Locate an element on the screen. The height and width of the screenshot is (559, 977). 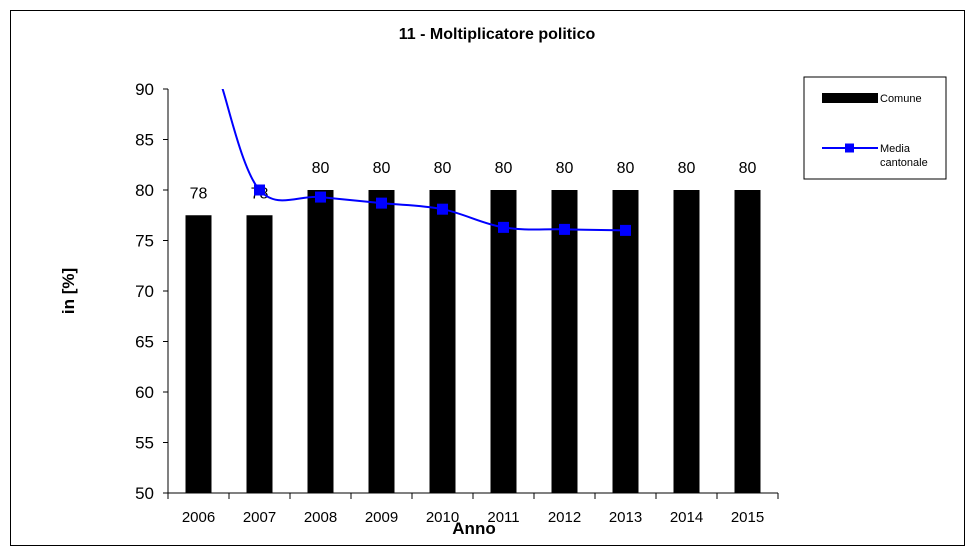
x-tick-label: 2014 is located at coordinates (686, 517).